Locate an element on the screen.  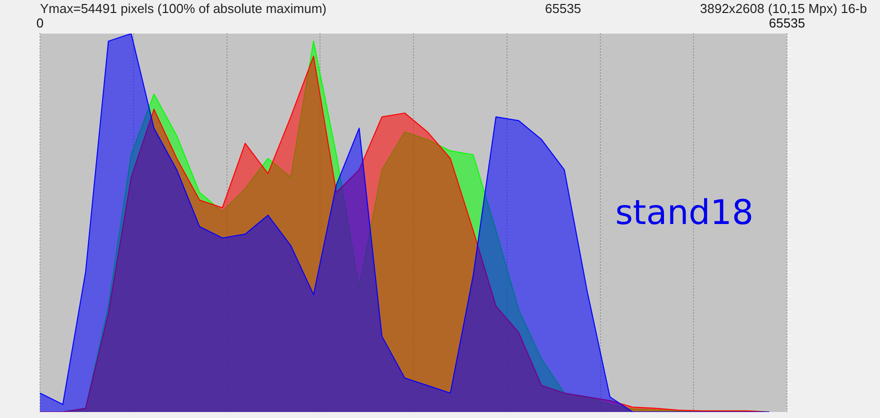
annotation: stand18 is located at coordinates (684, 213).